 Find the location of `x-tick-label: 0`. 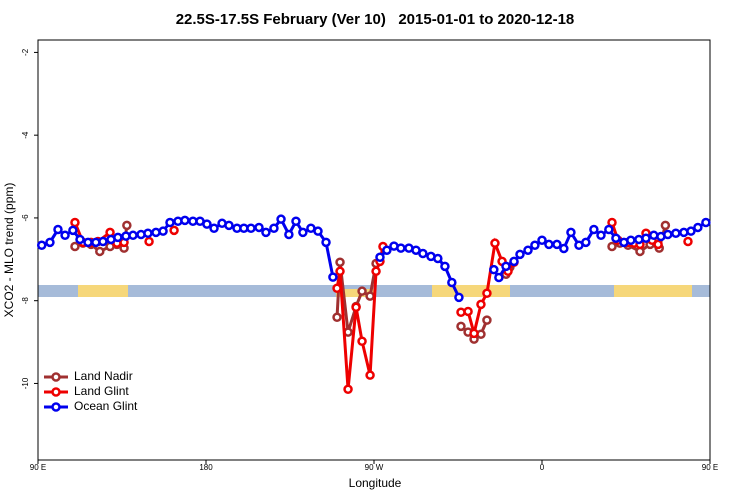

x-tick-label: 0 is located at coordinates (542, 467).